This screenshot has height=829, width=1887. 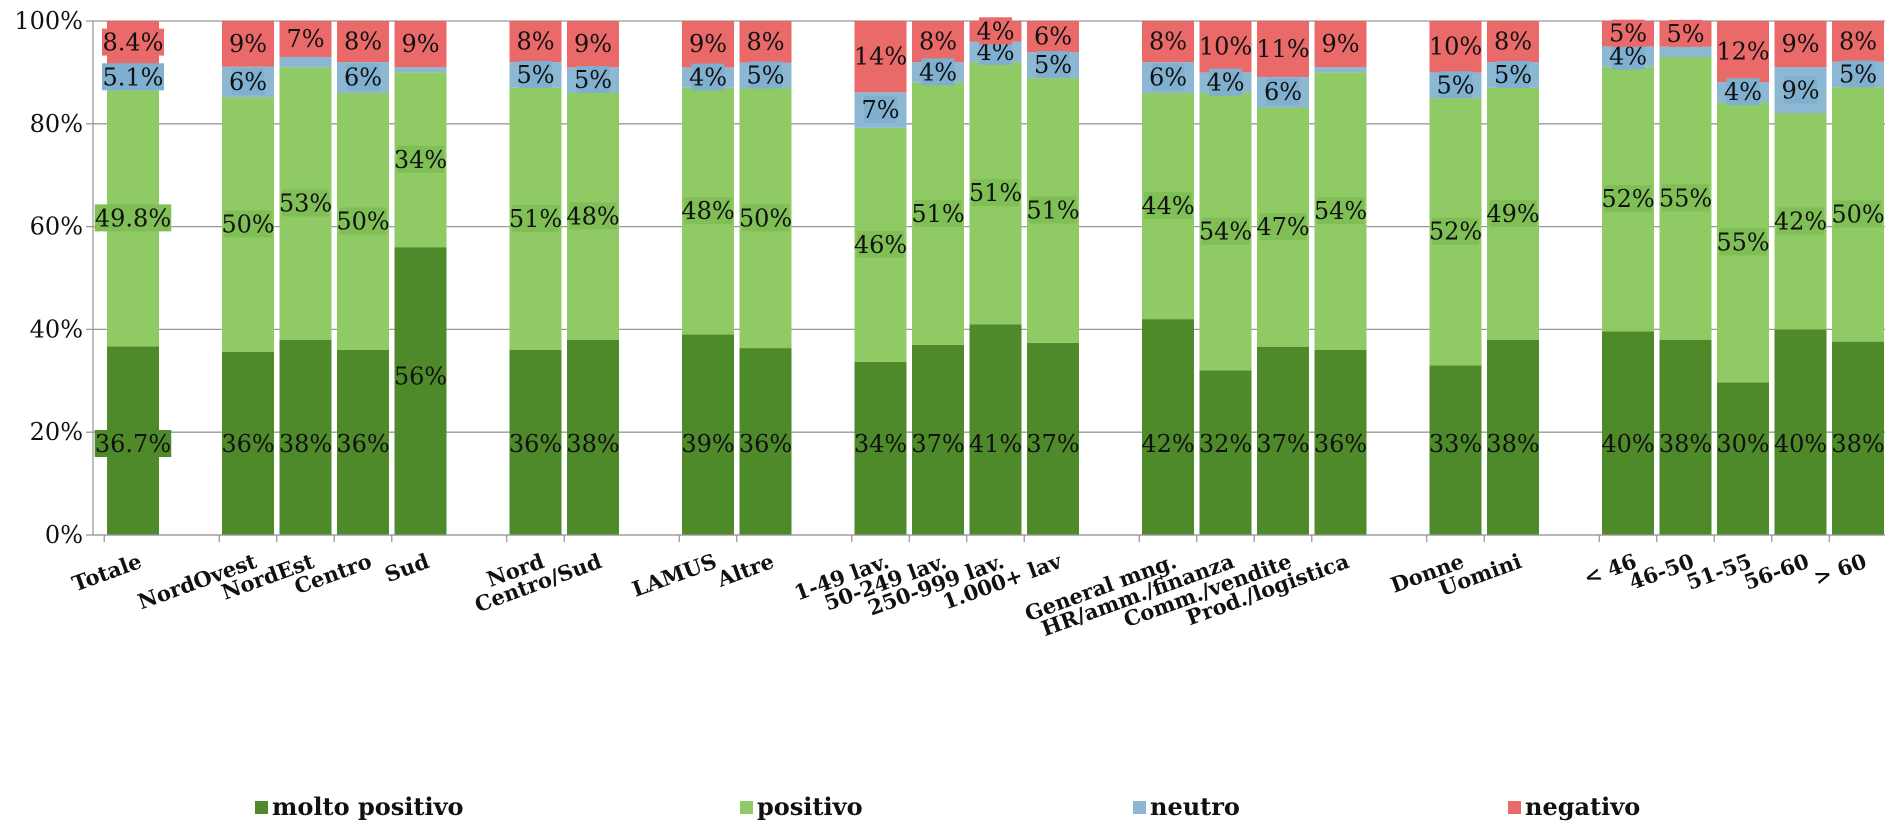 I want to click on data-label: 50%, so click(x=247, y=225).